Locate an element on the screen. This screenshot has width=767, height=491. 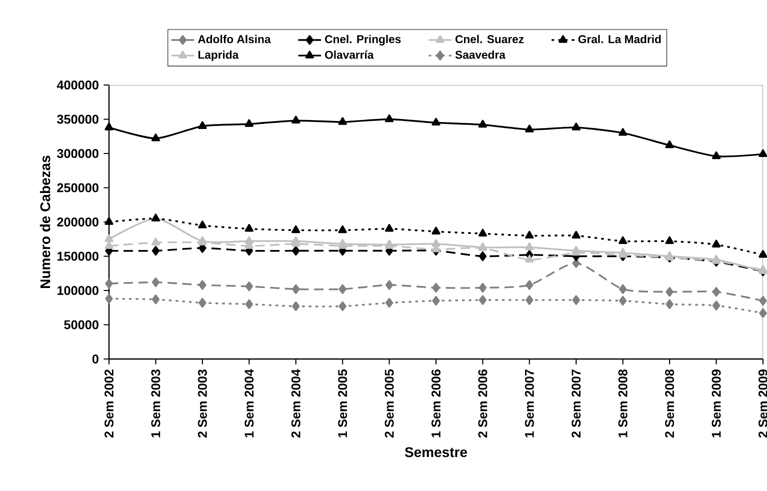
legend-label: Cnel. Suarez is located at coordinates (489, 39).